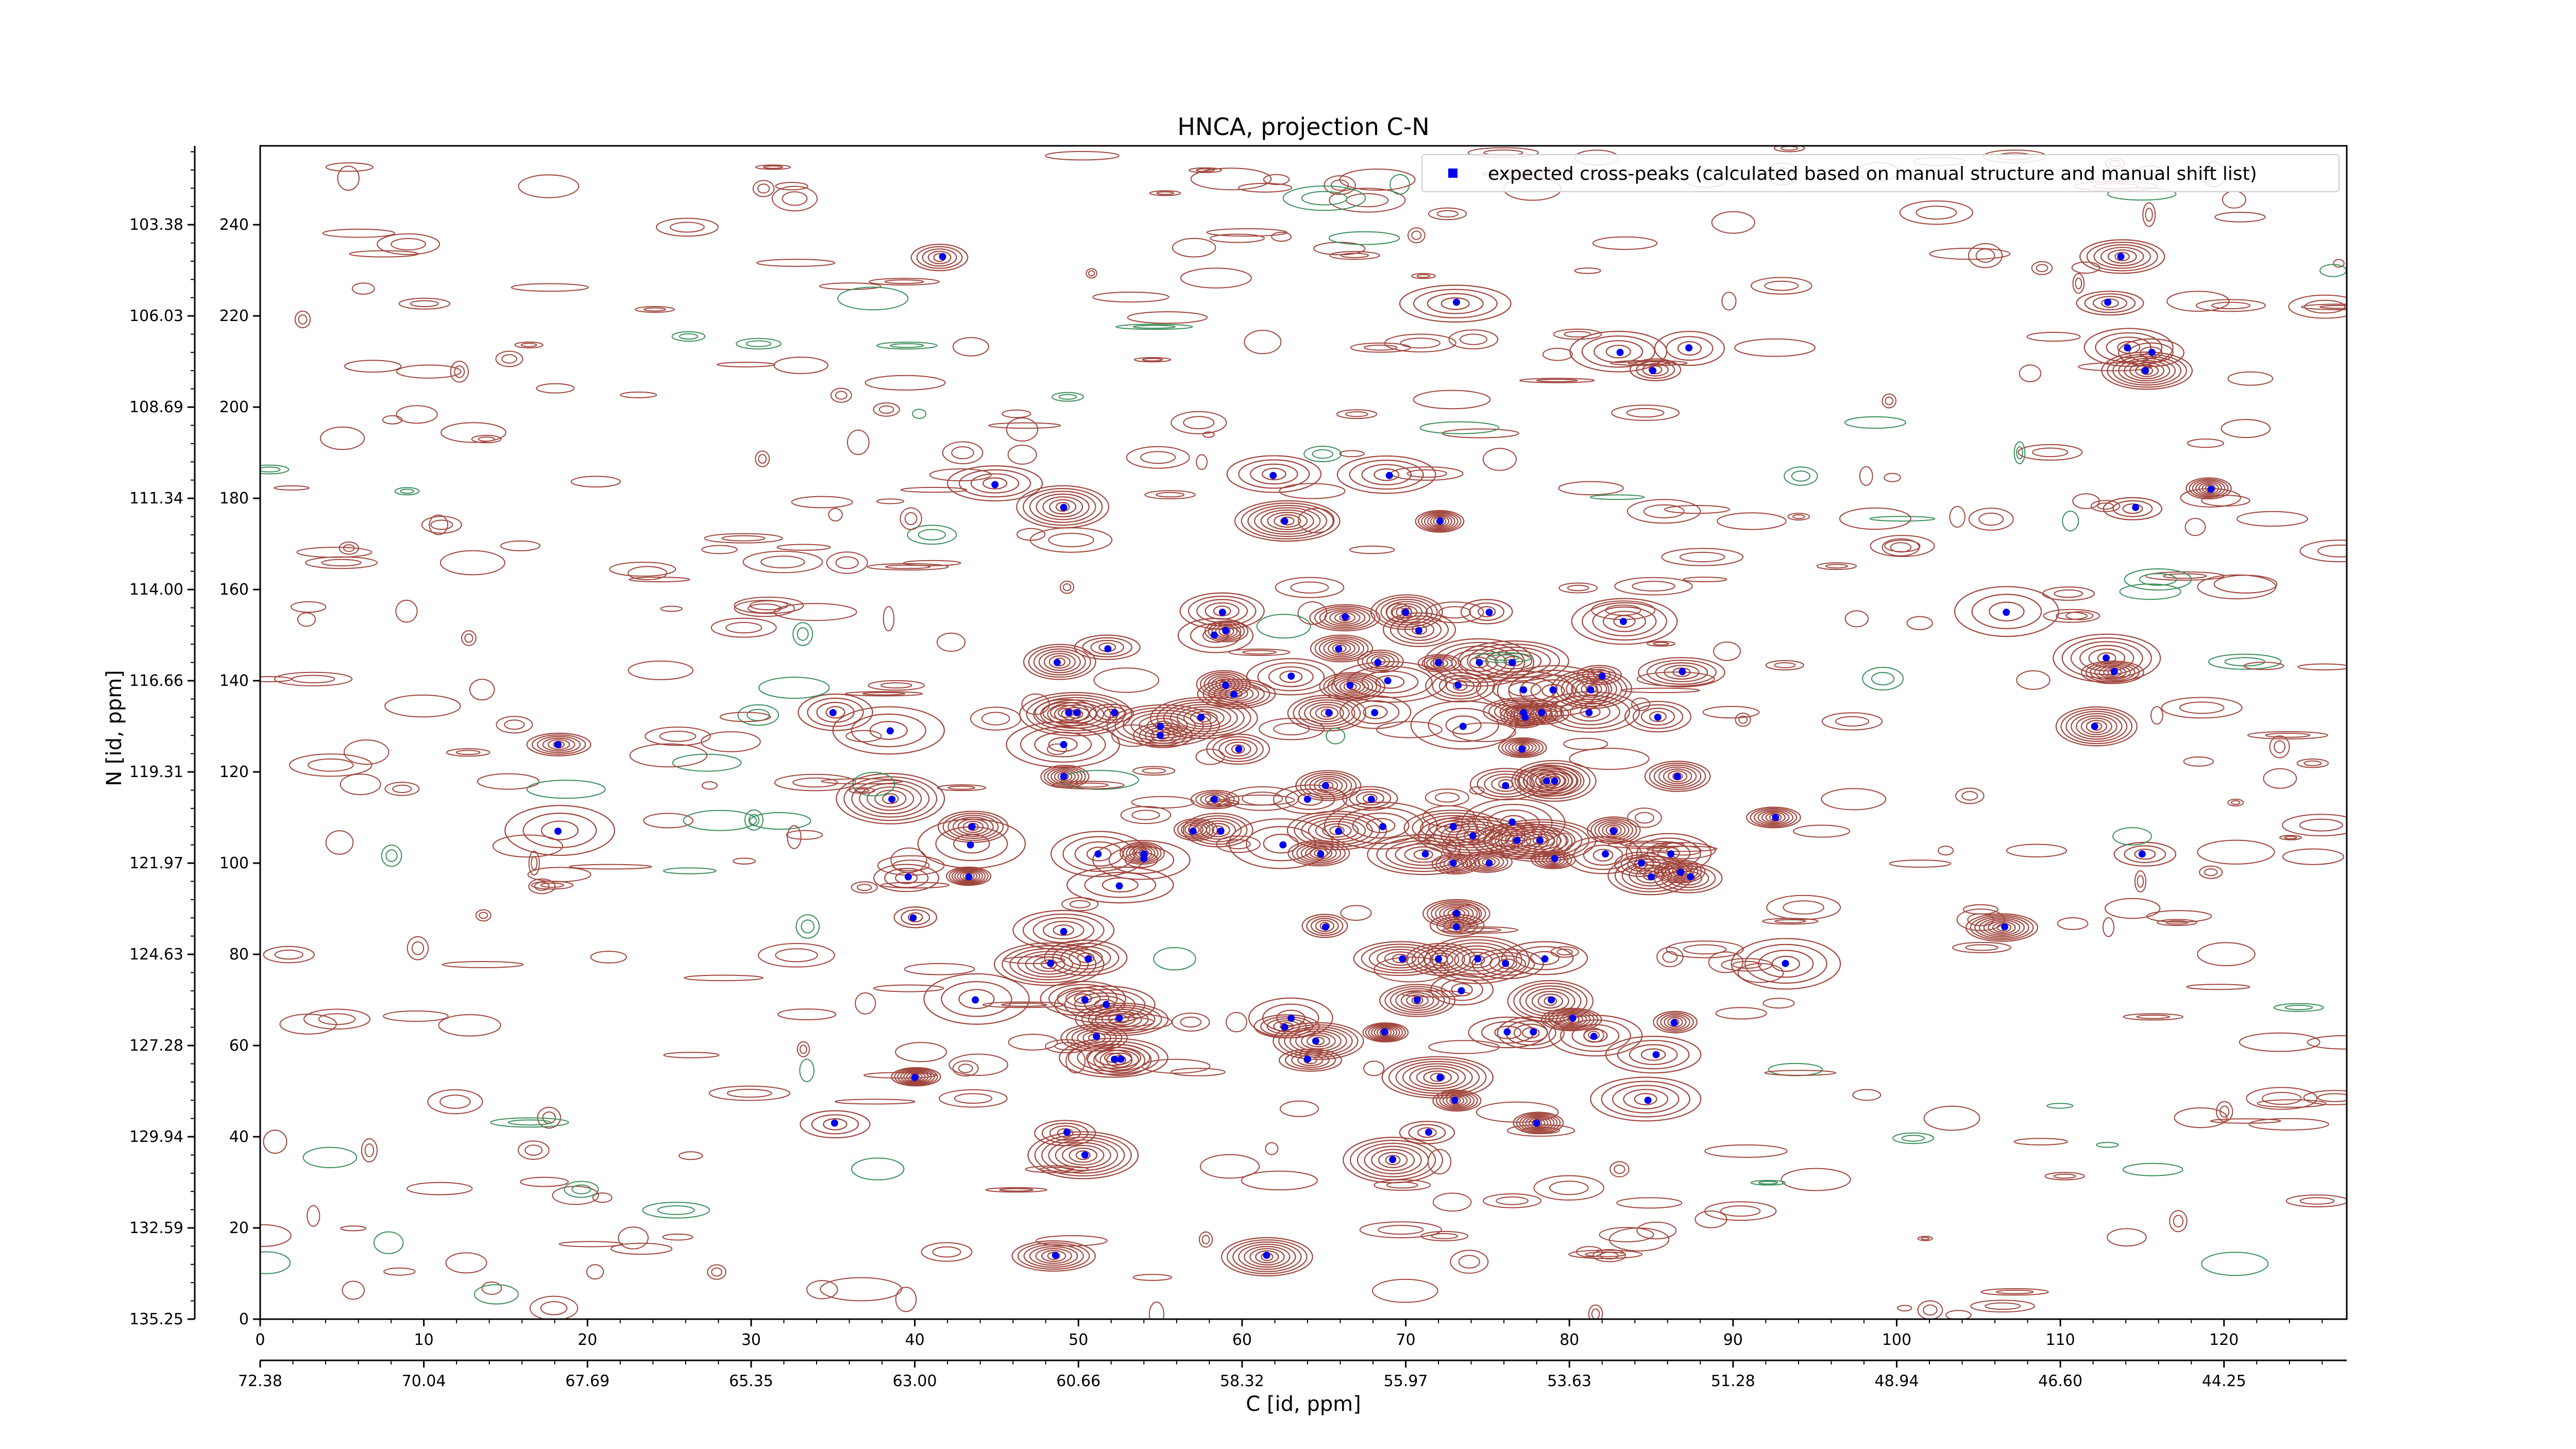  Describe the element at coordinates (156, 772) in the screenshot. I see `y-ppm-tick-label: 119.31` at that location.